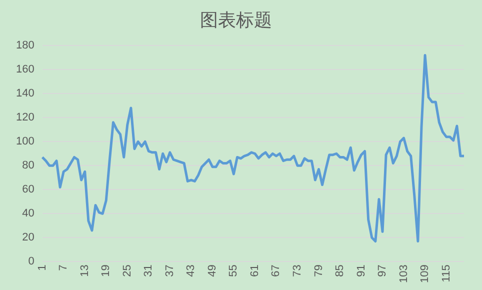 This screenshot has width=482, height=290. I want to click on y-tick-label: 140, so click(25, 94).